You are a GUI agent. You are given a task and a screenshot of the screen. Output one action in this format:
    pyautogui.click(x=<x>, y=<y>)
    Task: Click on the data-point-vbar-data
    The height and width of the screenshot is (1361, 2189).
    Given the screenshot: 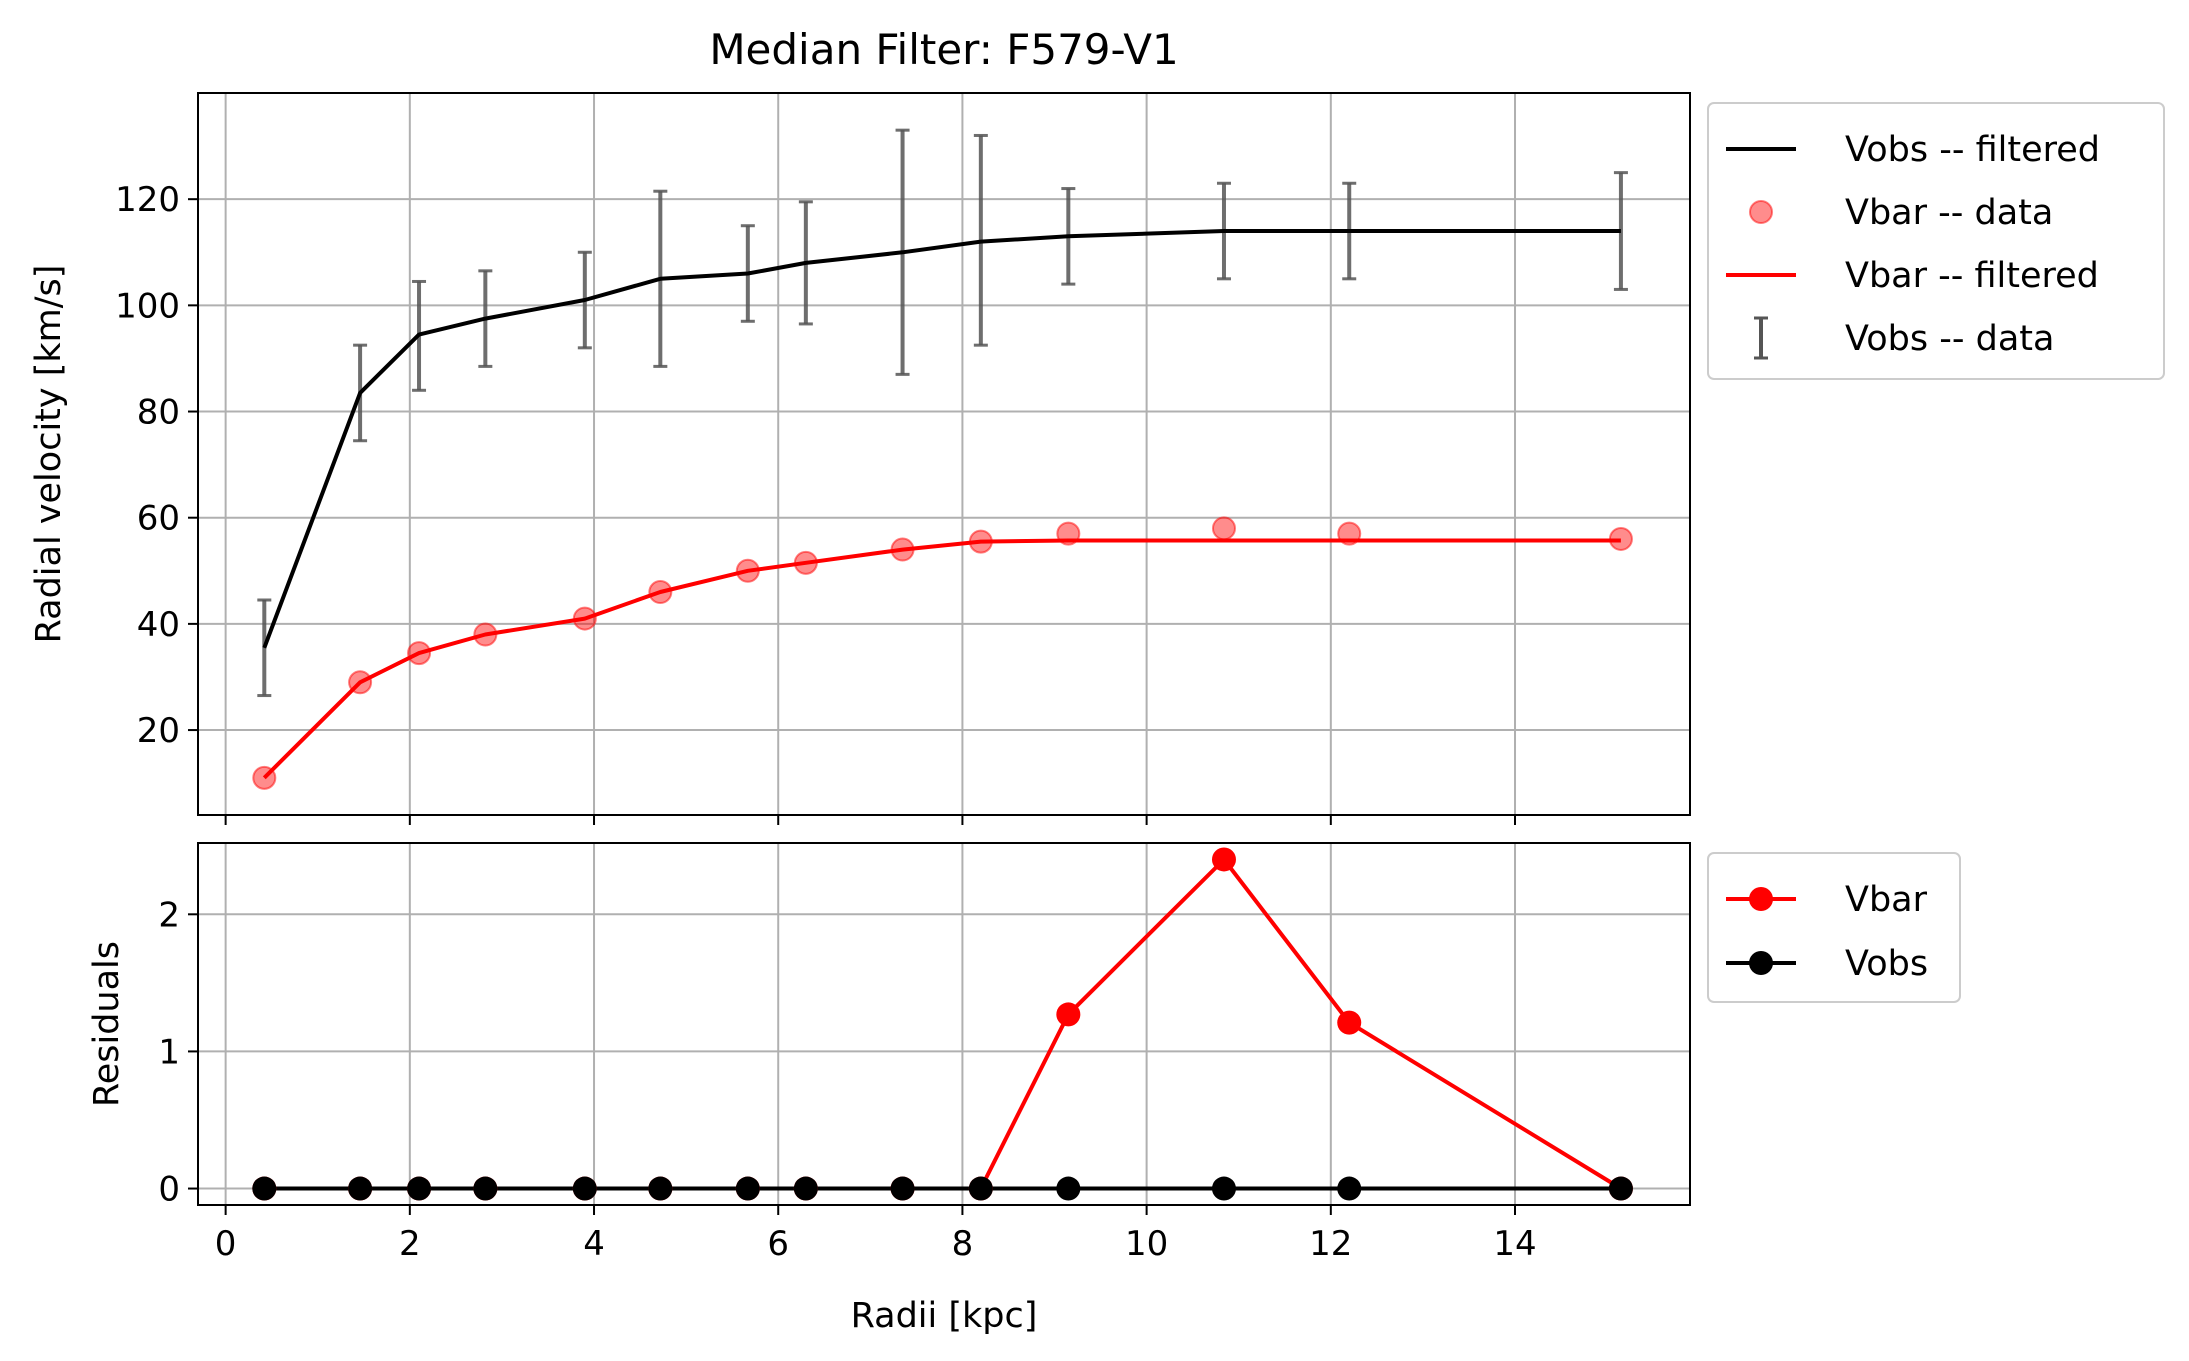 What is the action you would take?
    pyautogui.click(x=1223, y=528)
    